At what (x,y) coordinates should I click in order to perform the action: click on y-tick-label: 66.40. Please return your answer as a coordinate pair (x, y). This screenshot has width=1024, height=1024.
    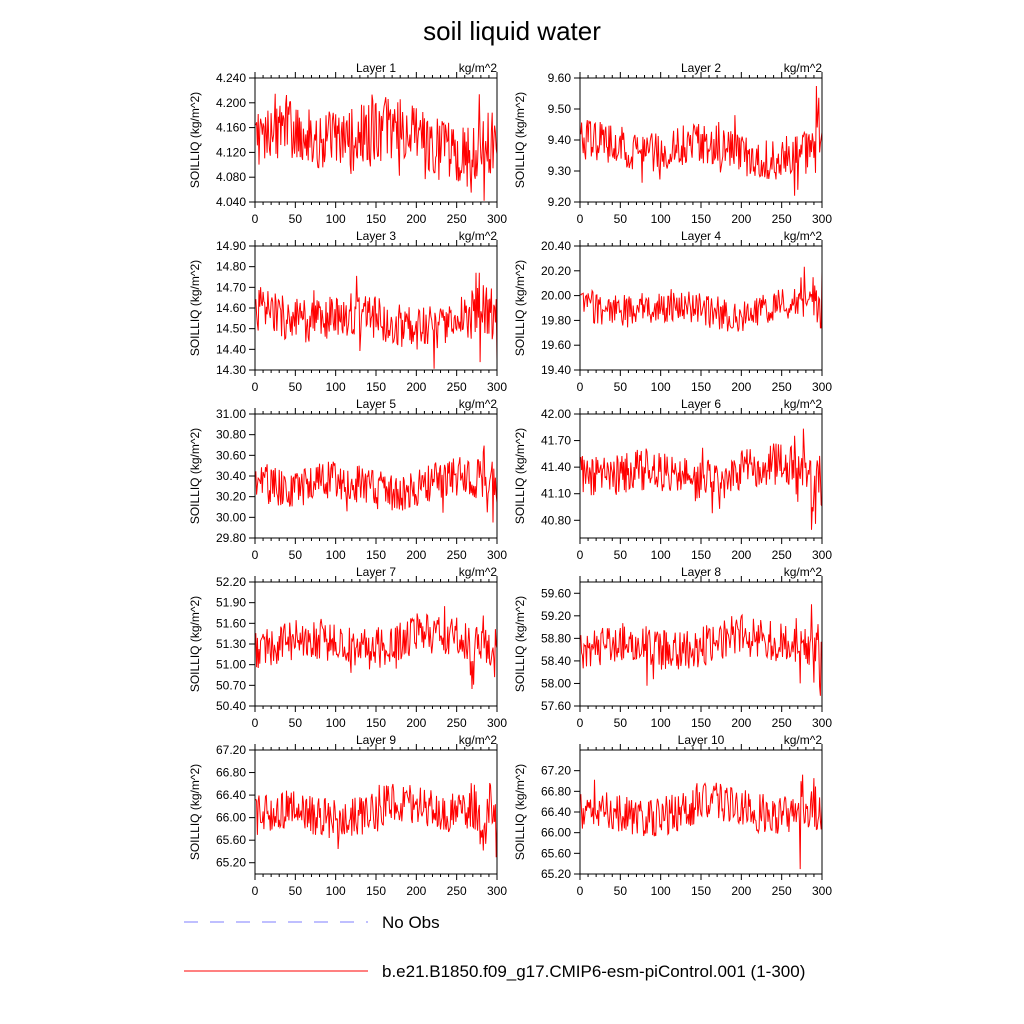
    Looking at the image, I should click on (231, 795).